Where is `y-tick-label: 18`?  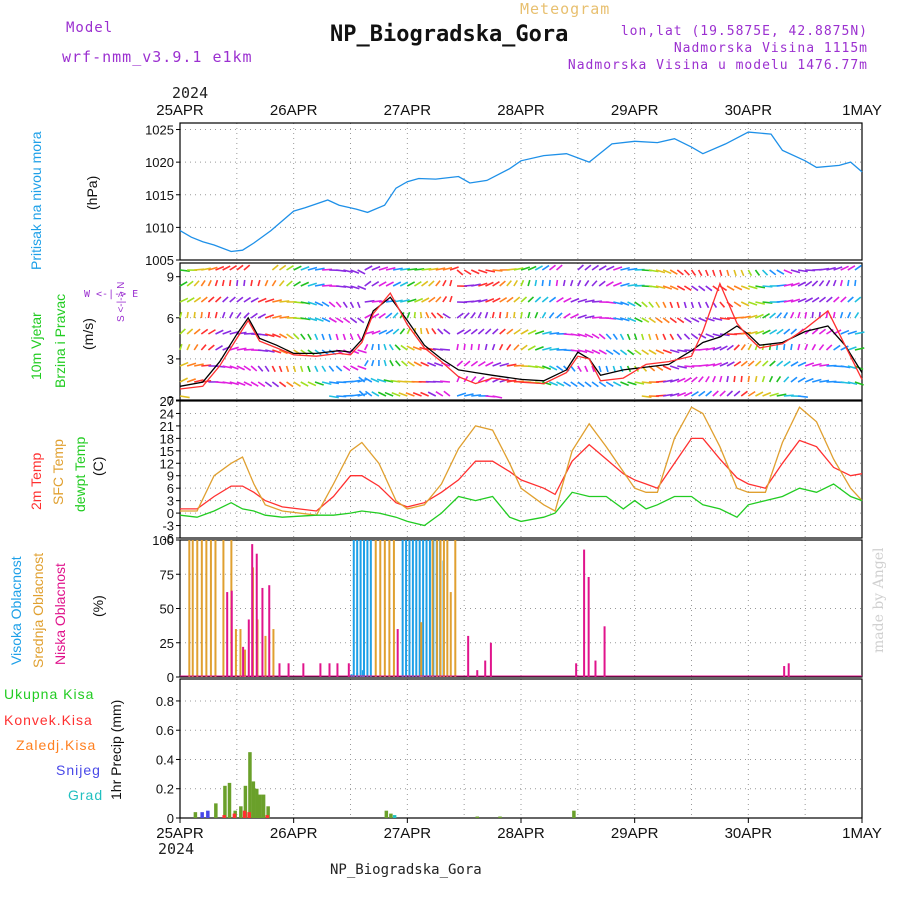 y-tick-label: 18 is located at coordinates (167, 438).